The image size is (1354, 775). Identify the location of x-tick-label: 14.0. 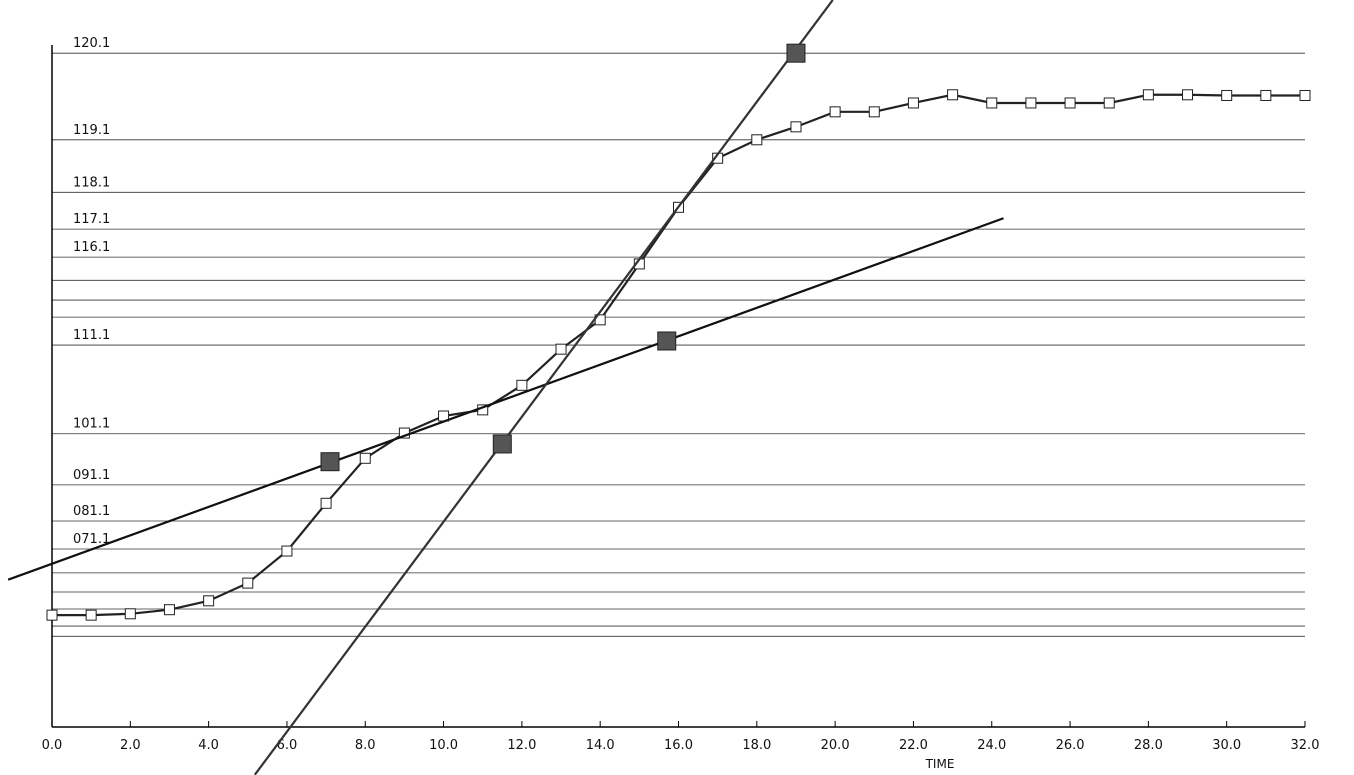
(600, 745).